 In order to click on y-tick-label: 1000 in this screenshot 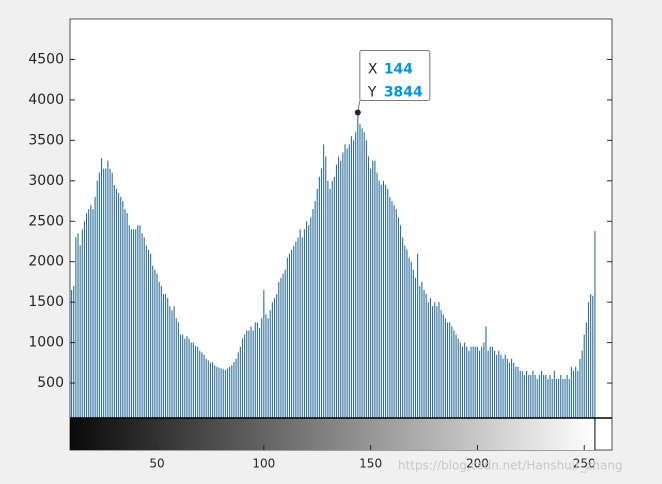, I will do `click(46, 343)`.